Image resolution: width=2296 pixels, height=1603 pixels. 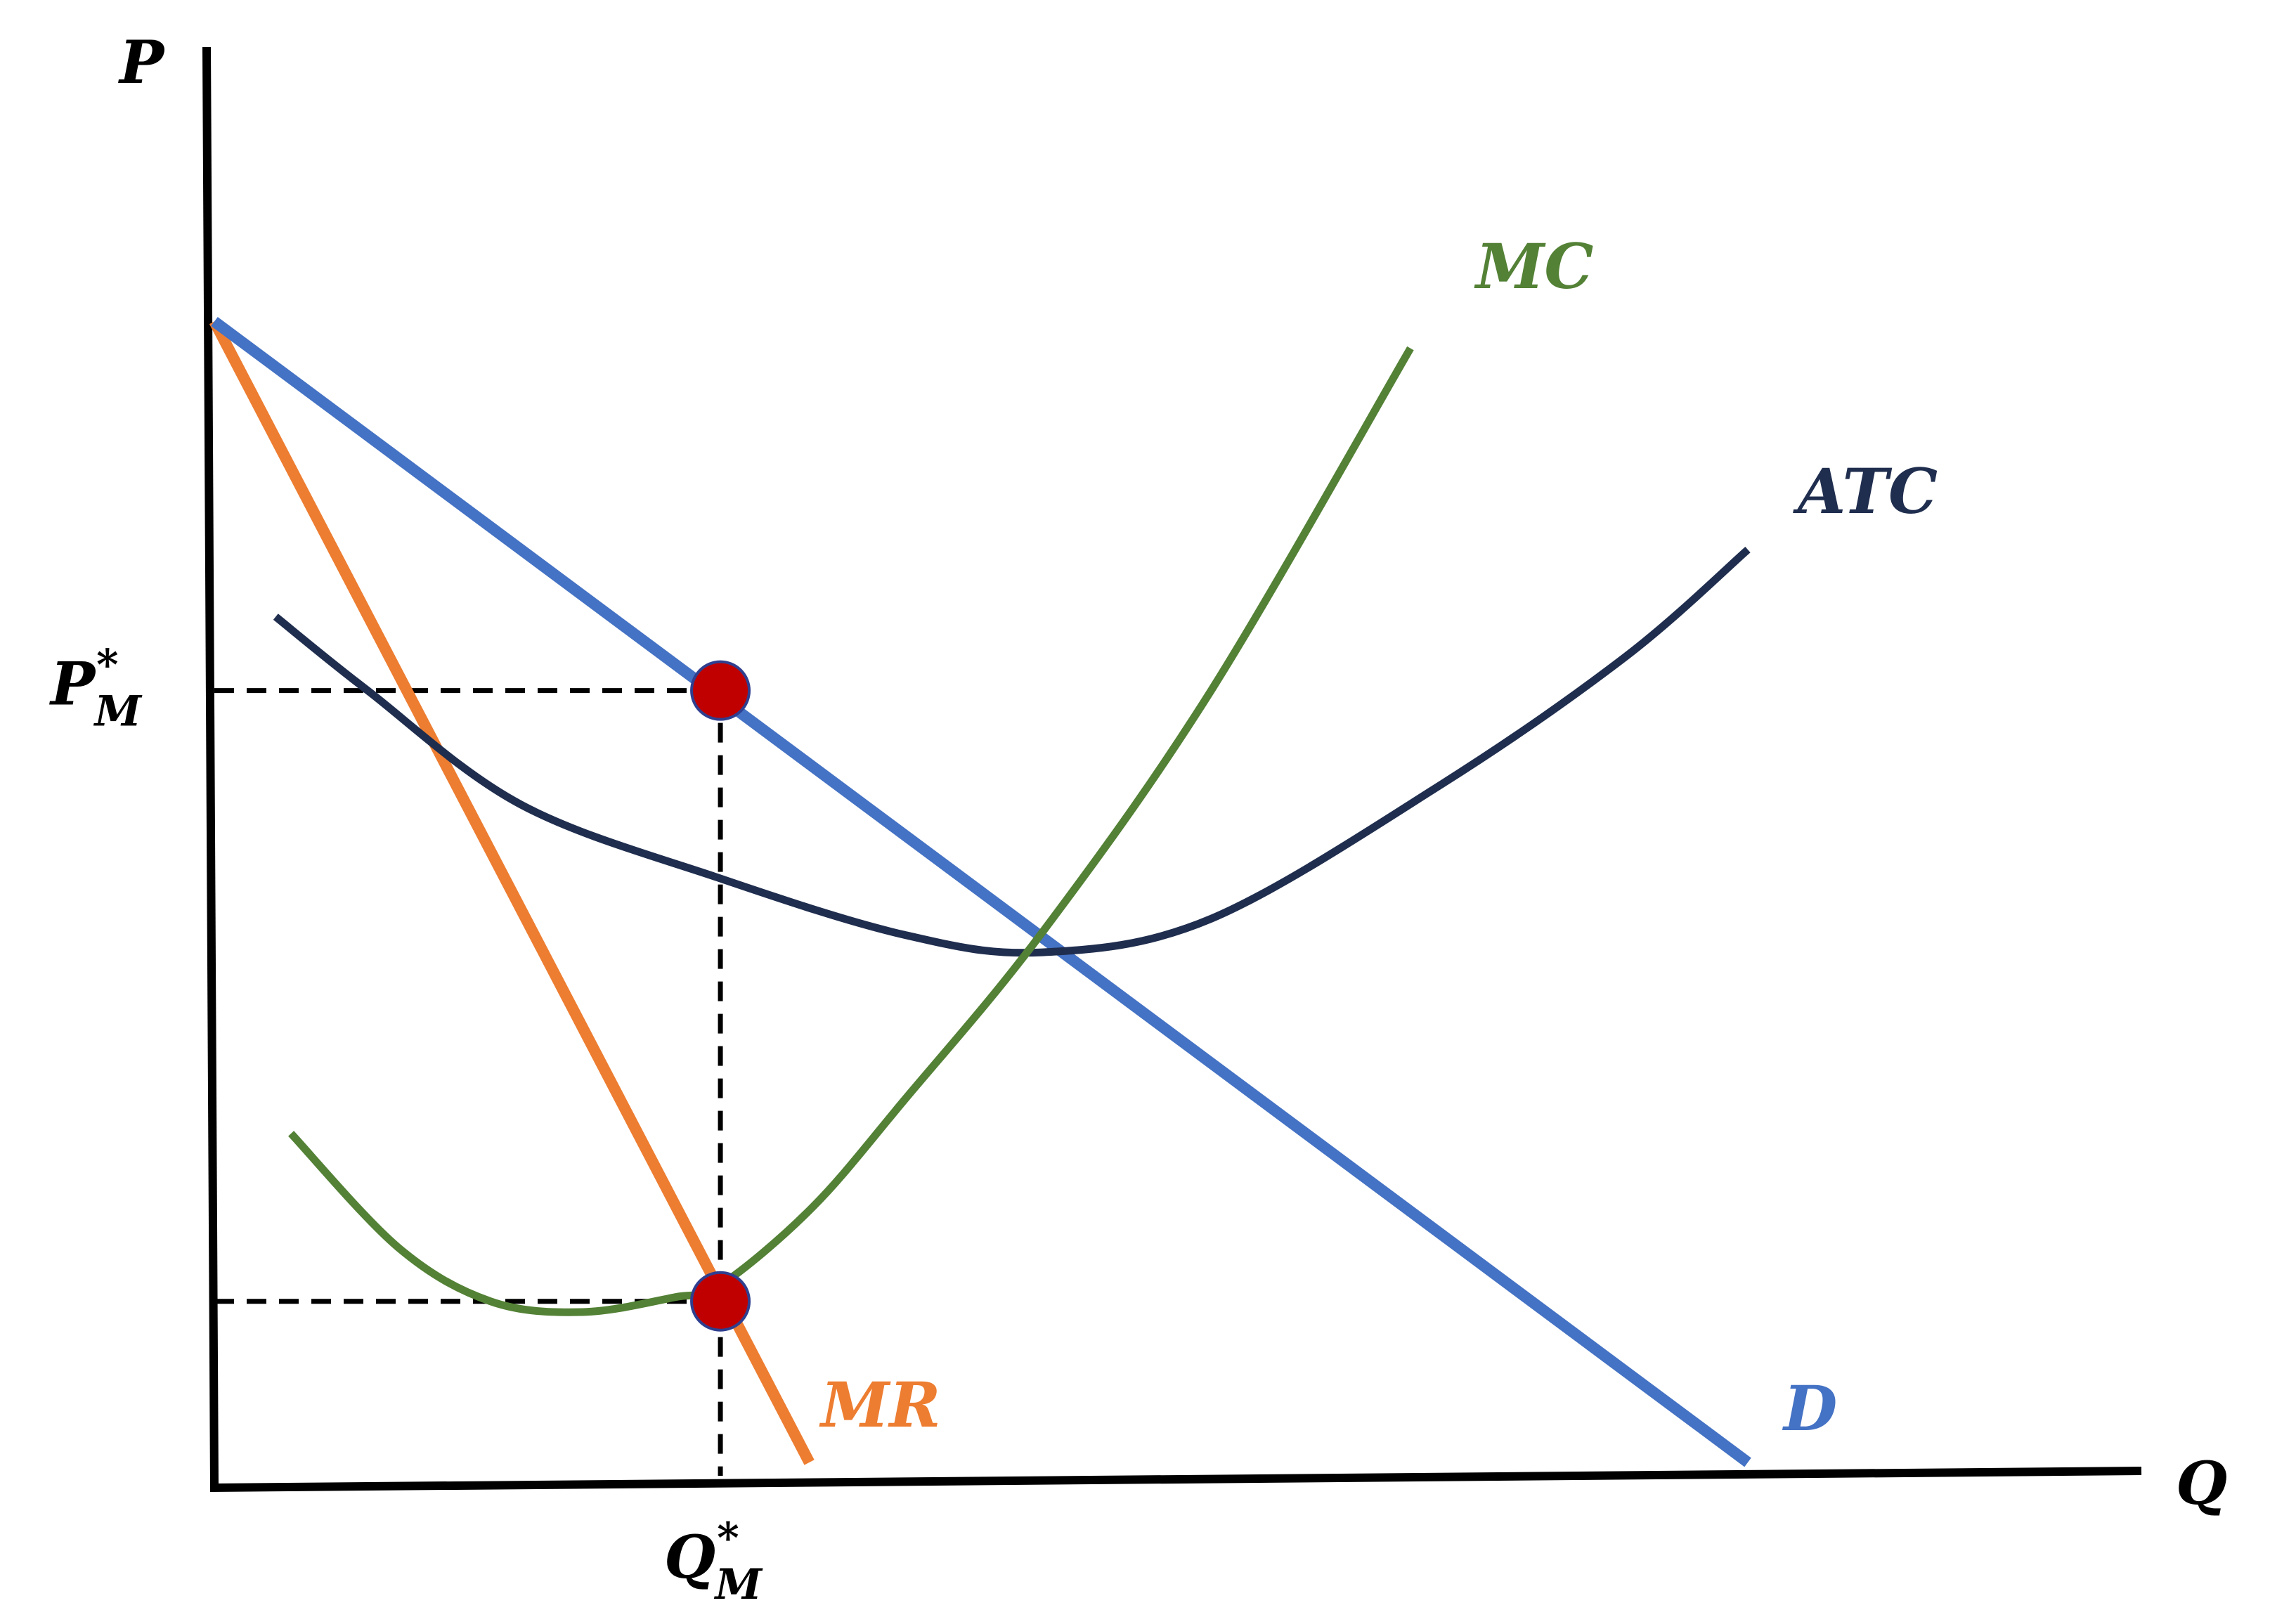 What do you see at coordinates (142, 62) in the screenshot?
I see `y-axis-label: P` at bounding box center [142, 62].